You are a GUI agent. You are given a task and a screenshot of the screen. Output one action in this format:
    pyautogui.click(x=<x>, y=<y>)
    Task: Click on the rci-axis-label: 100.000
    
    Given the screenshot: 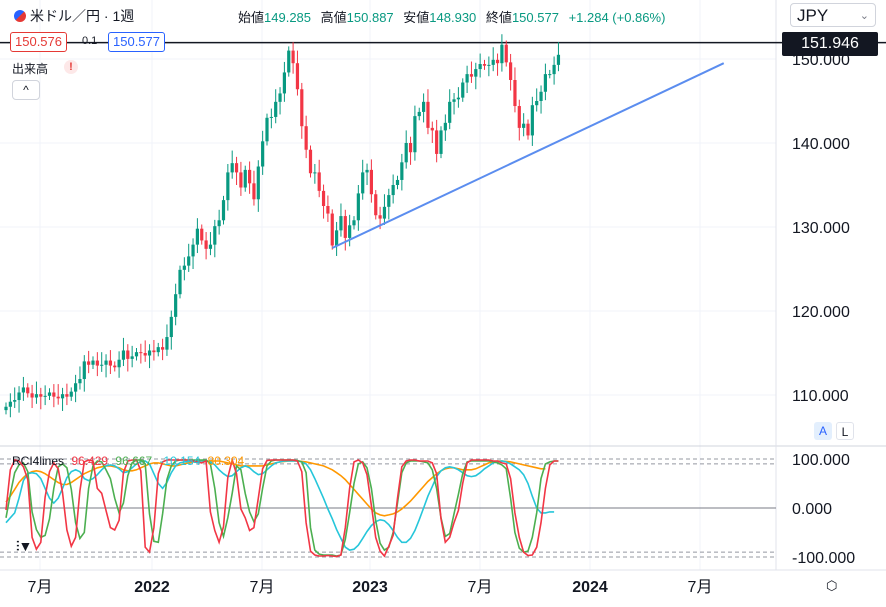 What is the action you would take?
    pyautogui.click(x=821, y=460)
    